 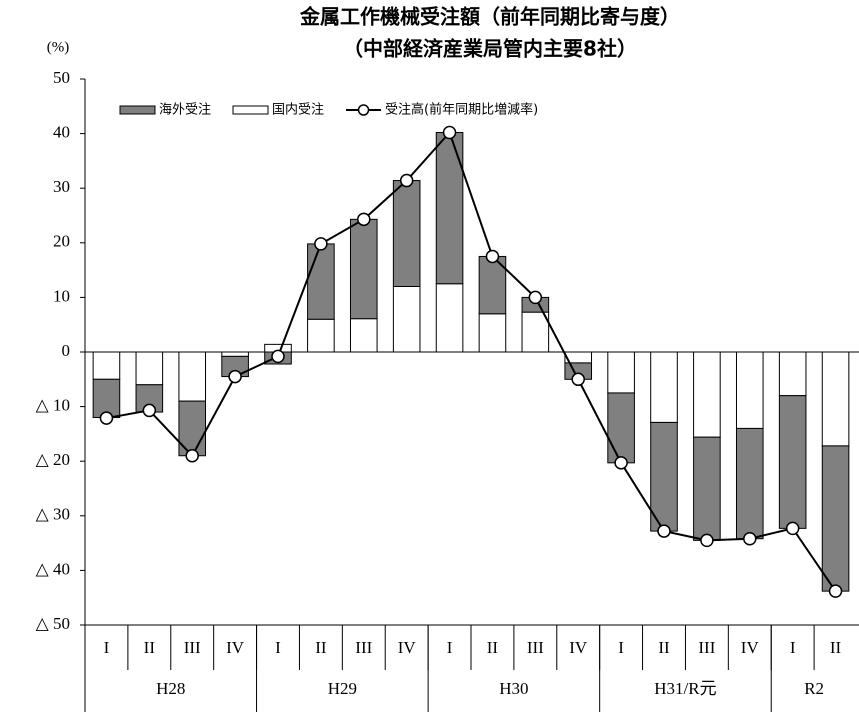 What do you see at coordinates (53, 459) in the screenshot?
I see `y-tick-label: △ 20` at bounding box center [53, 459].